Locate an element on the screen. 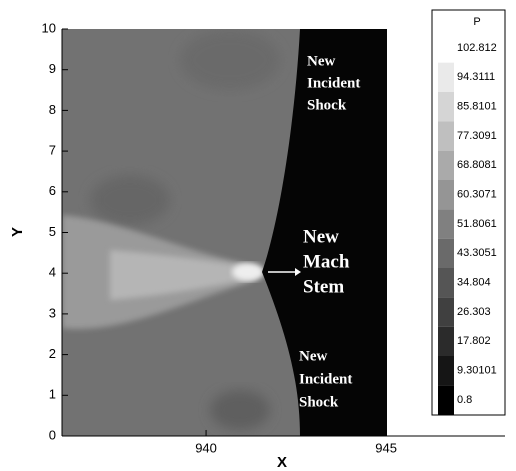 The image size is (516, 471). y-tick-label: 8 is located at coordinates (52, 109).